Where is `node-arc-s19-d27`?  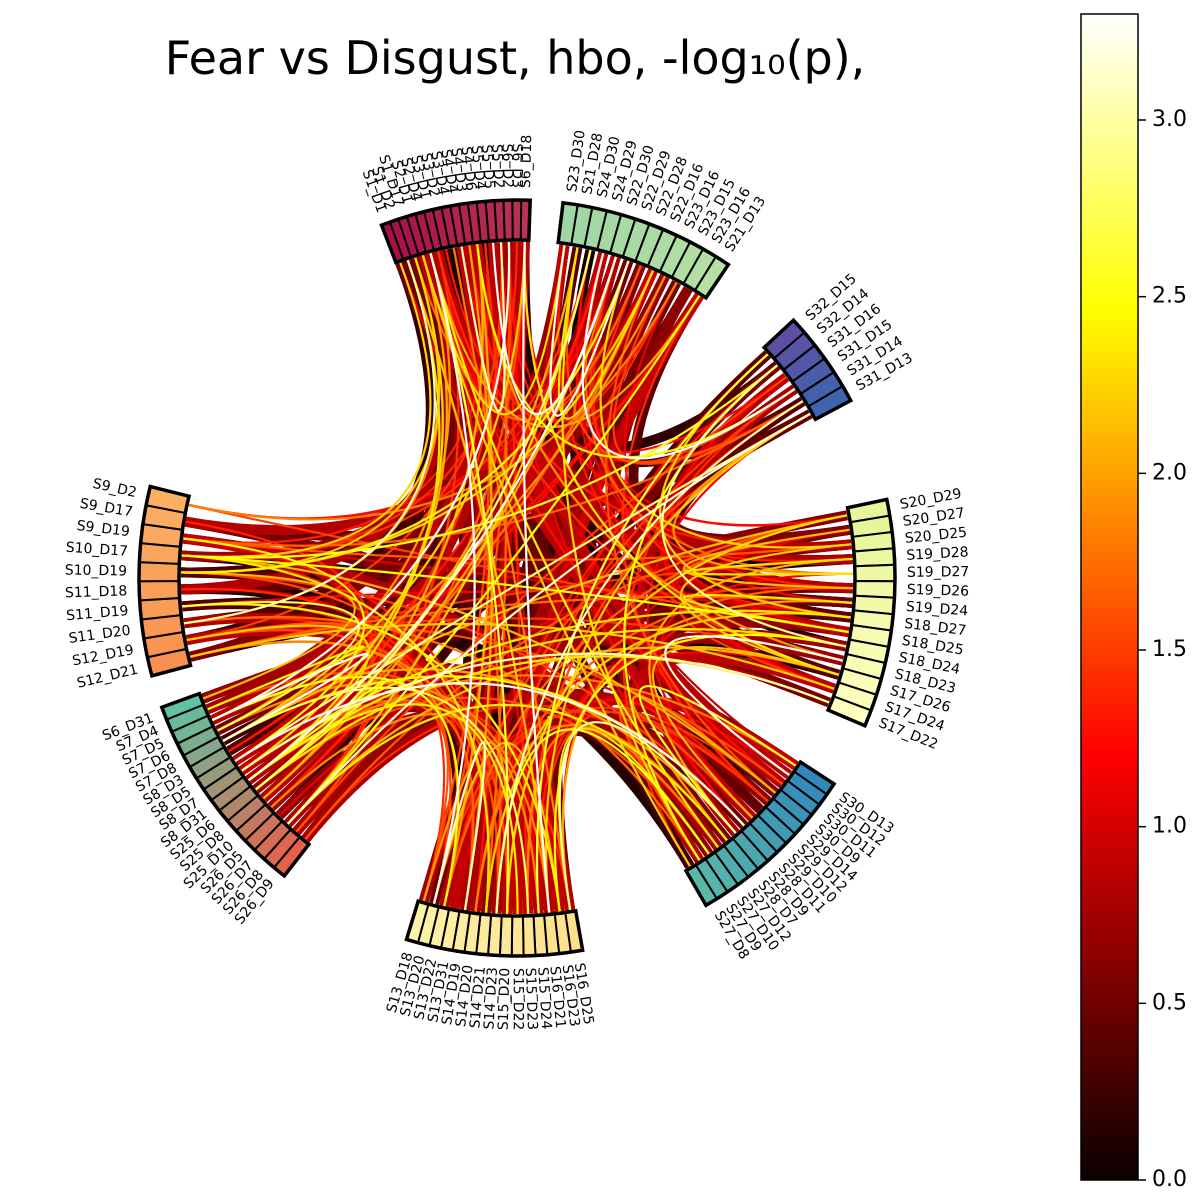 node-arc-s19-d27 is located at coordinates (874, 573).